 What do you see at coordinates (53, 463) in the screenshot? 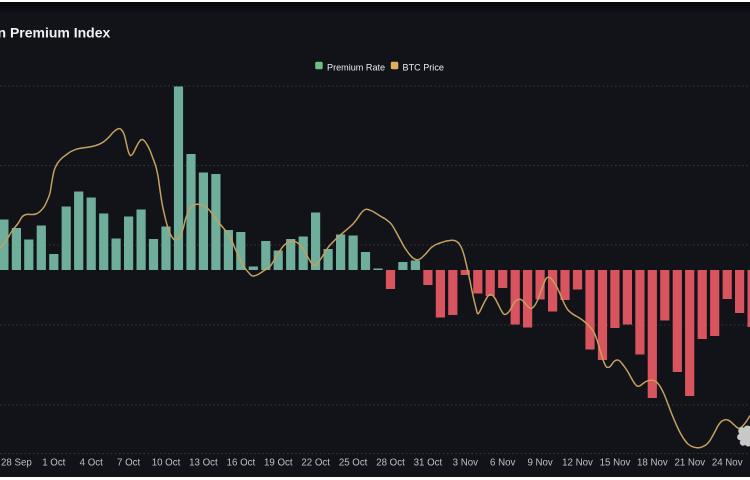
I see `svg-text: 1 Oct` at bounding box center [53, 463].